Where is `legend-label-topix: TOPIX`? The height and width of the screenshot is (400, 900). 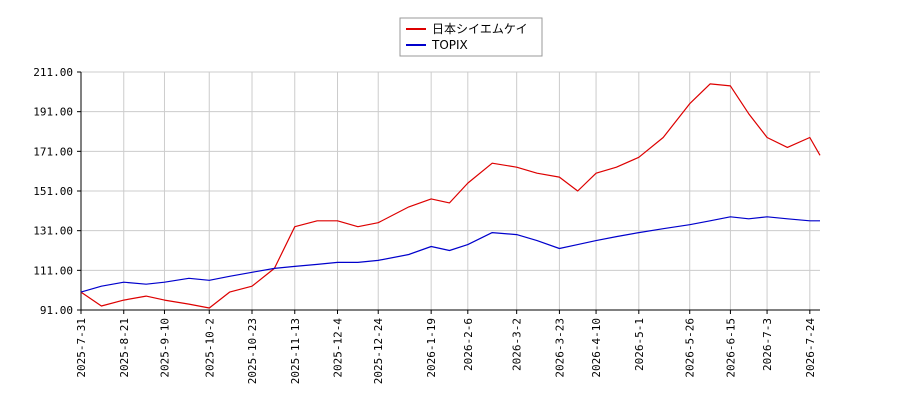 legend-label-topix: TOPIX is located at coordinates (449, 45).